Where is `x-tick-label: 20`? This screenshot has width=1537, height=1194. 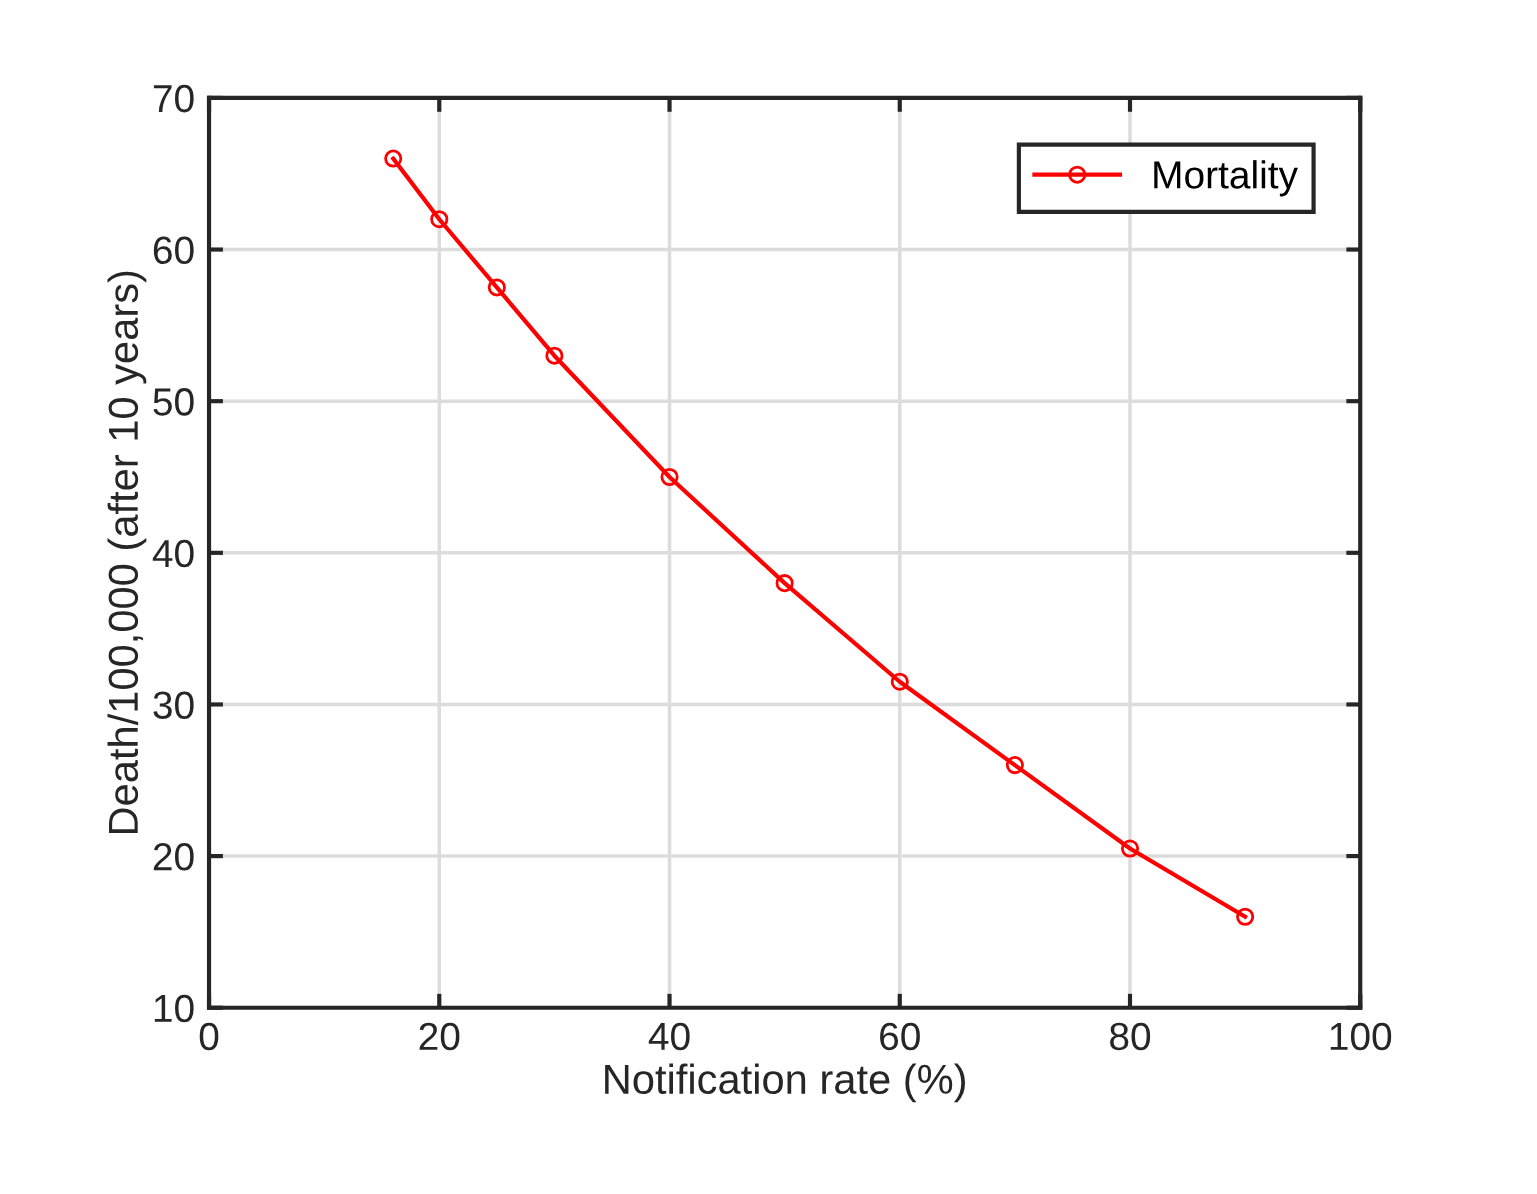 x-tick-label: 20 is located at coordinates (439, 1036).